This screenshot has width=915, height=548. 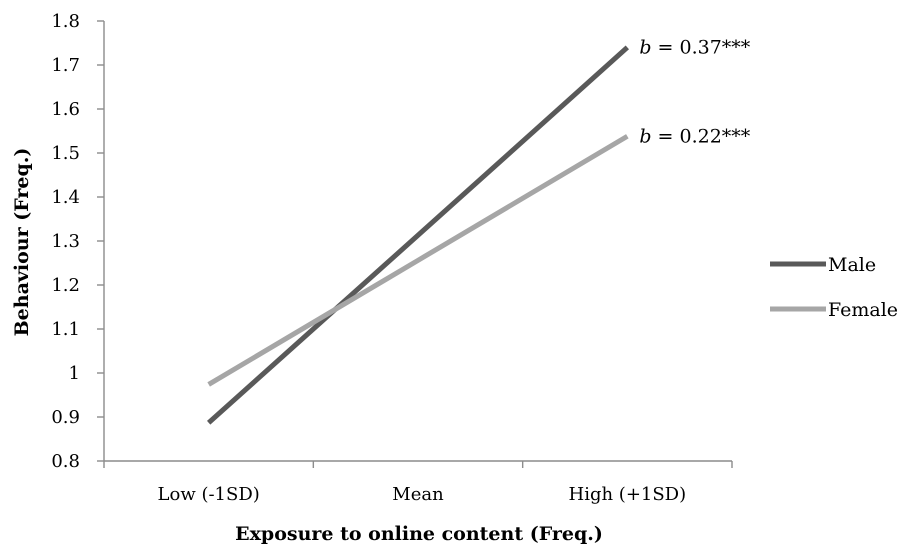 What do you see at coordinates (65, 153) in the screenshot?
I see `y-tick-label: 1.5` at bounding box center [65, 153].